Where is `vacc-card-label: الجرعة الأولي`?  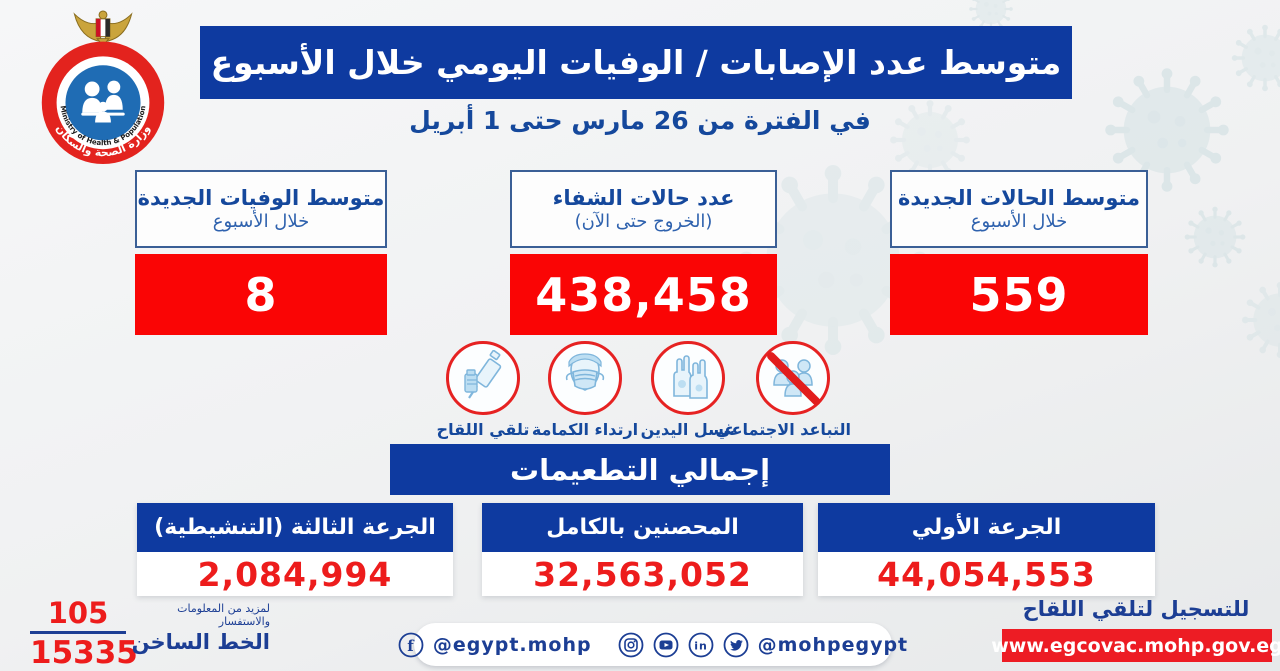 vacc-card-label: الجرعة الأولي is located at coordinates (986, 527).